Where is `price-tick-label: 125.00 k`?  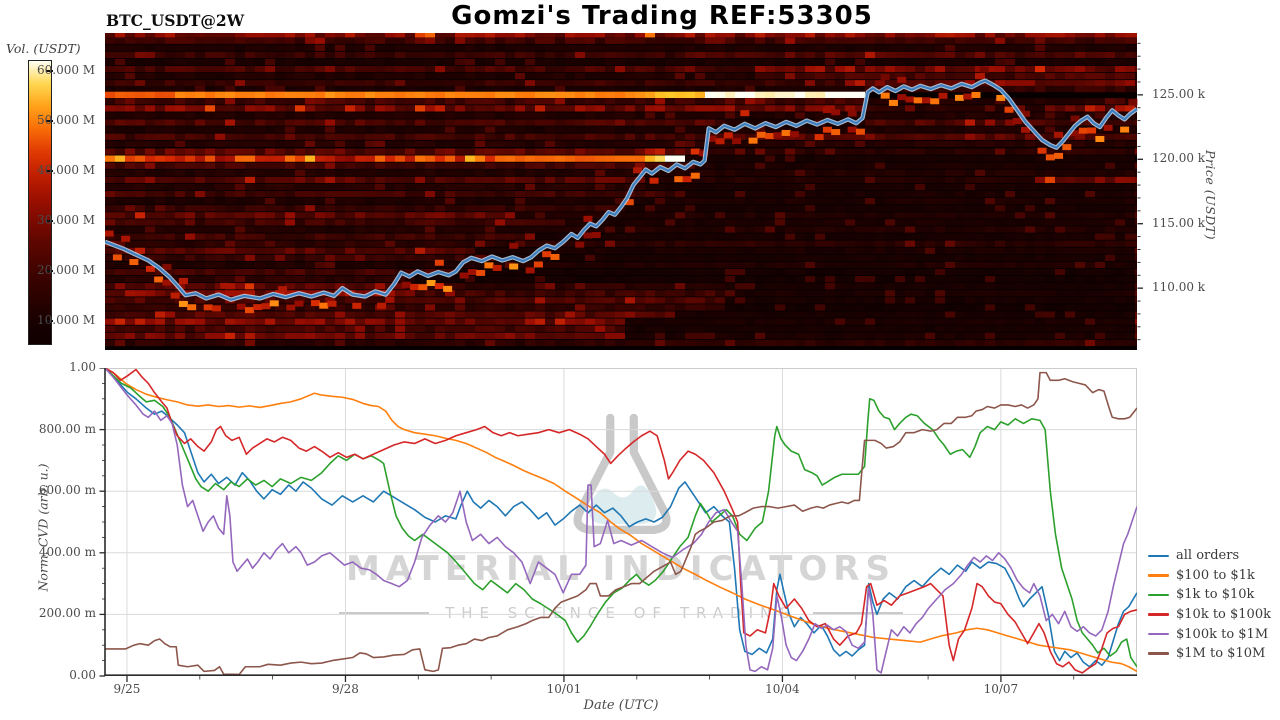
price-tick-label: 125.00 k is located at coordinates (1179, 93).